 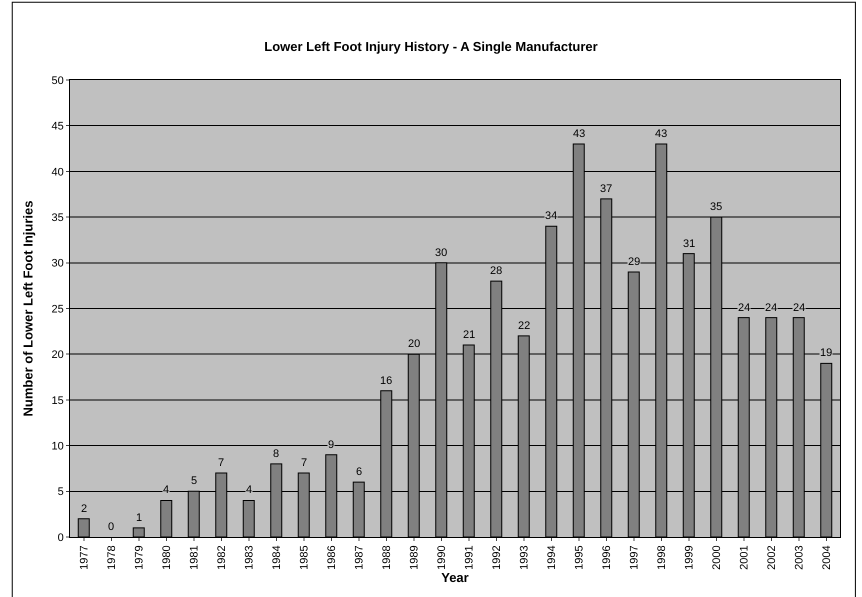 I want to click on data-label: 2, so click(x=84, y=509).